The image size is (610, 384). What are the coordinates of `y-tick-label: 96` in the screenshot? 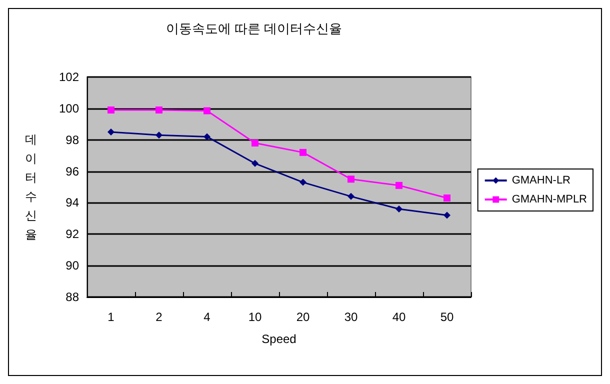 It's located at (73, 171).